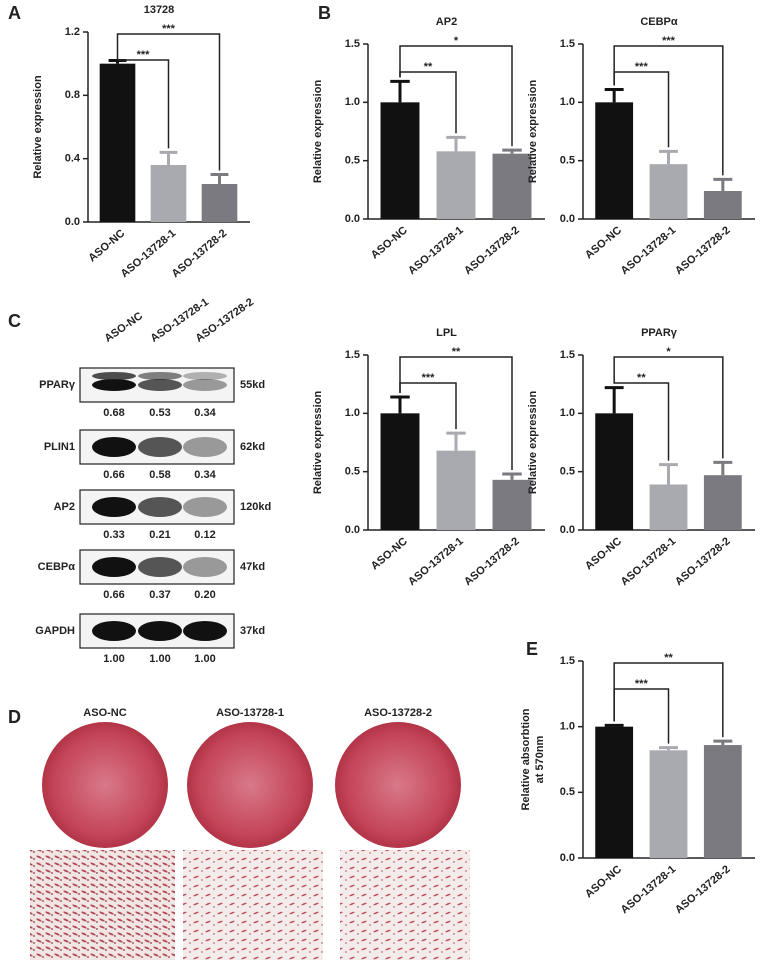  What do you see at coordinates (204, 535) in the screenshot?
I see `blot-quant: 0.12` at bounding box center [204, 535].